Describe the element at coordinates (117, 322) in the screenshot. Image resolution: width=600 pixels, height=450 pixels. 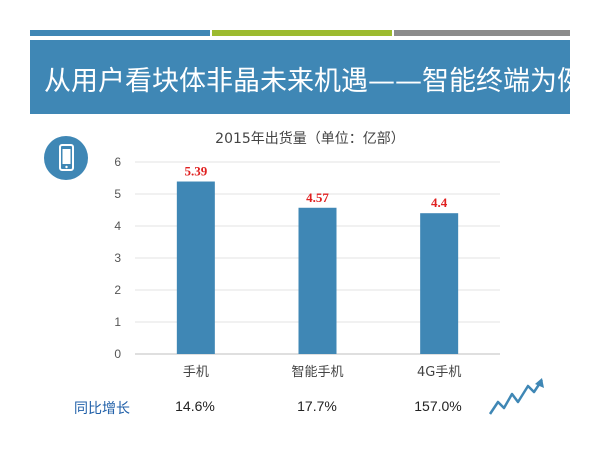
I see `y-tick-label: 1` at that location.